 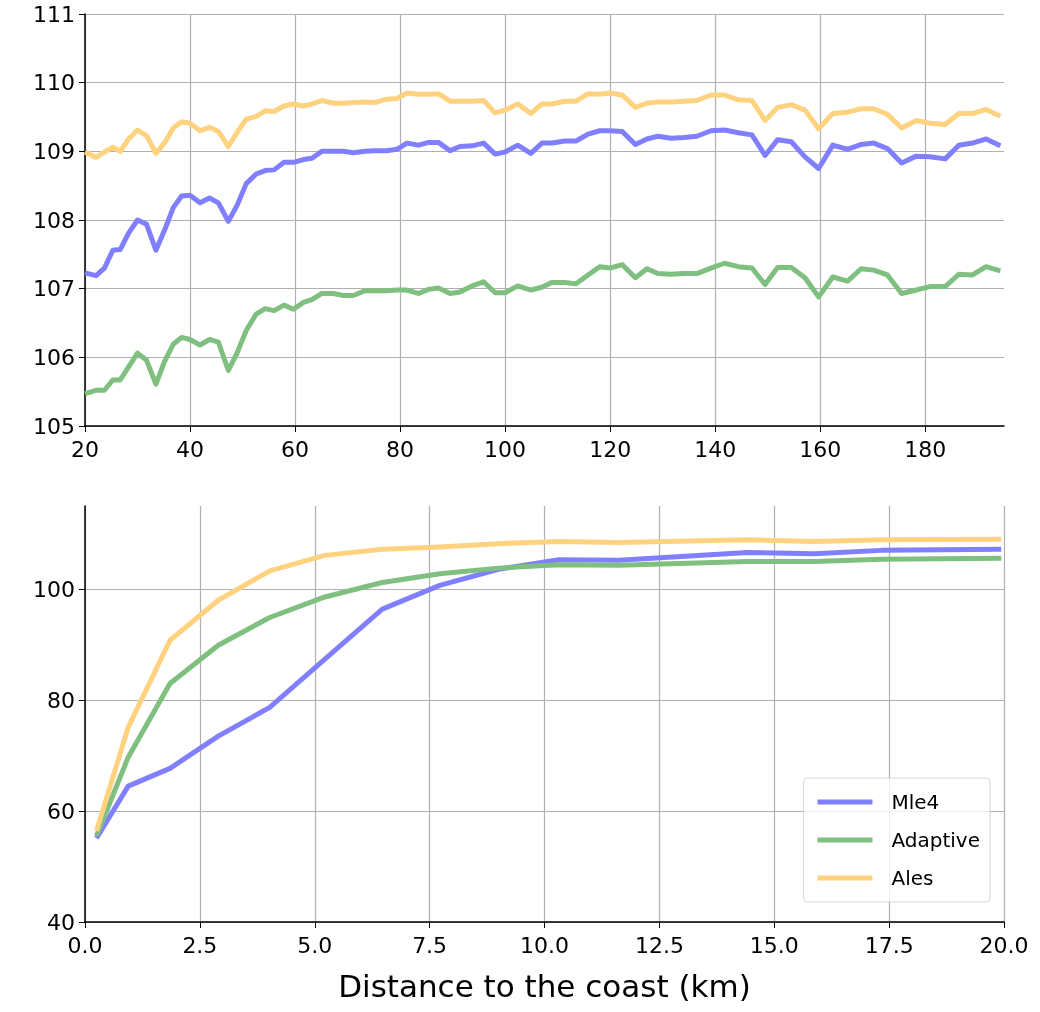 What do you see at coordinates (54, 14) in the screenshot?
I see `y-tick-label: 111` at bounding box center [54, 14].